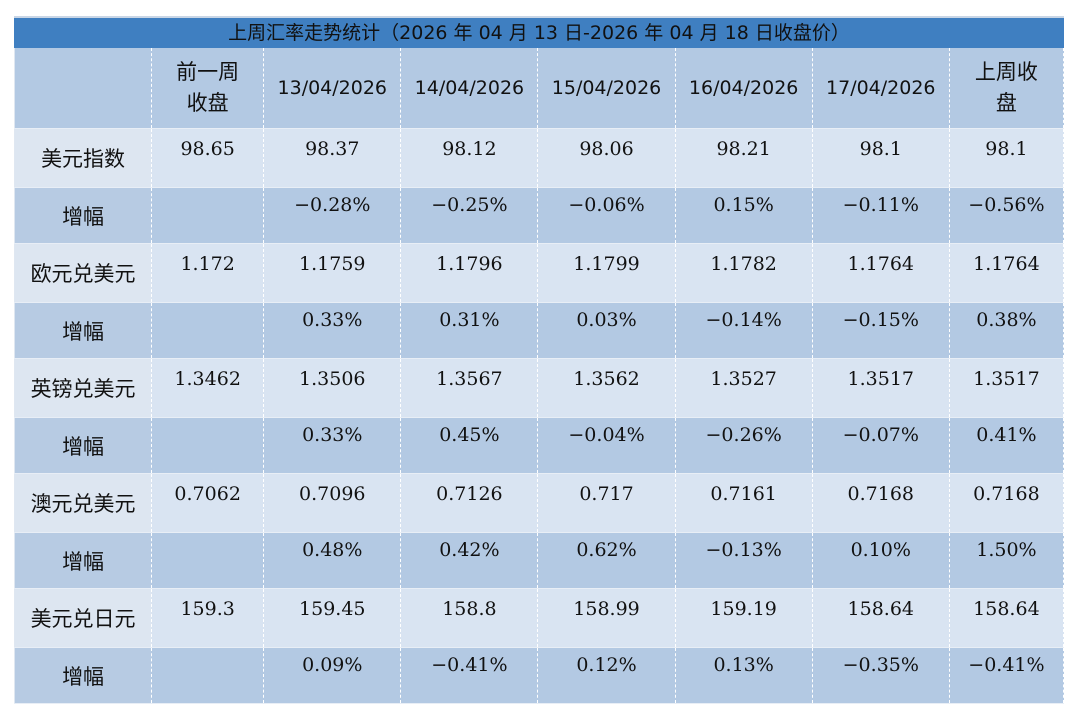 This screenshot has height=704, width=1080. What do you see at coordinates (606, 675) in the screenshot?
I see `change-cell: 0.12%` at bounding box center [606, 675].